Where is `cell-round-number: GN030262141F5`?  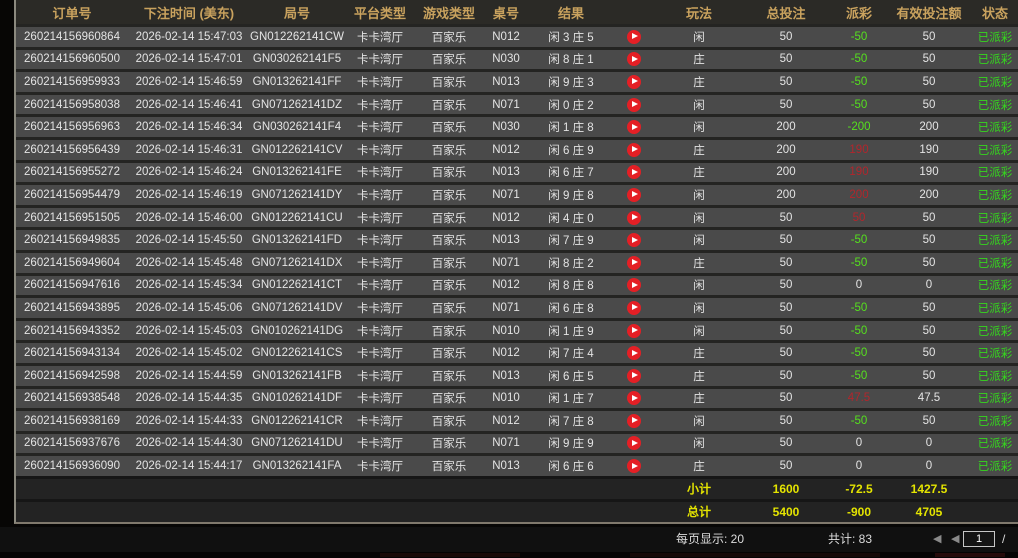
cell-round-number: GN030262141F5 is located at coordinates (297, 58).